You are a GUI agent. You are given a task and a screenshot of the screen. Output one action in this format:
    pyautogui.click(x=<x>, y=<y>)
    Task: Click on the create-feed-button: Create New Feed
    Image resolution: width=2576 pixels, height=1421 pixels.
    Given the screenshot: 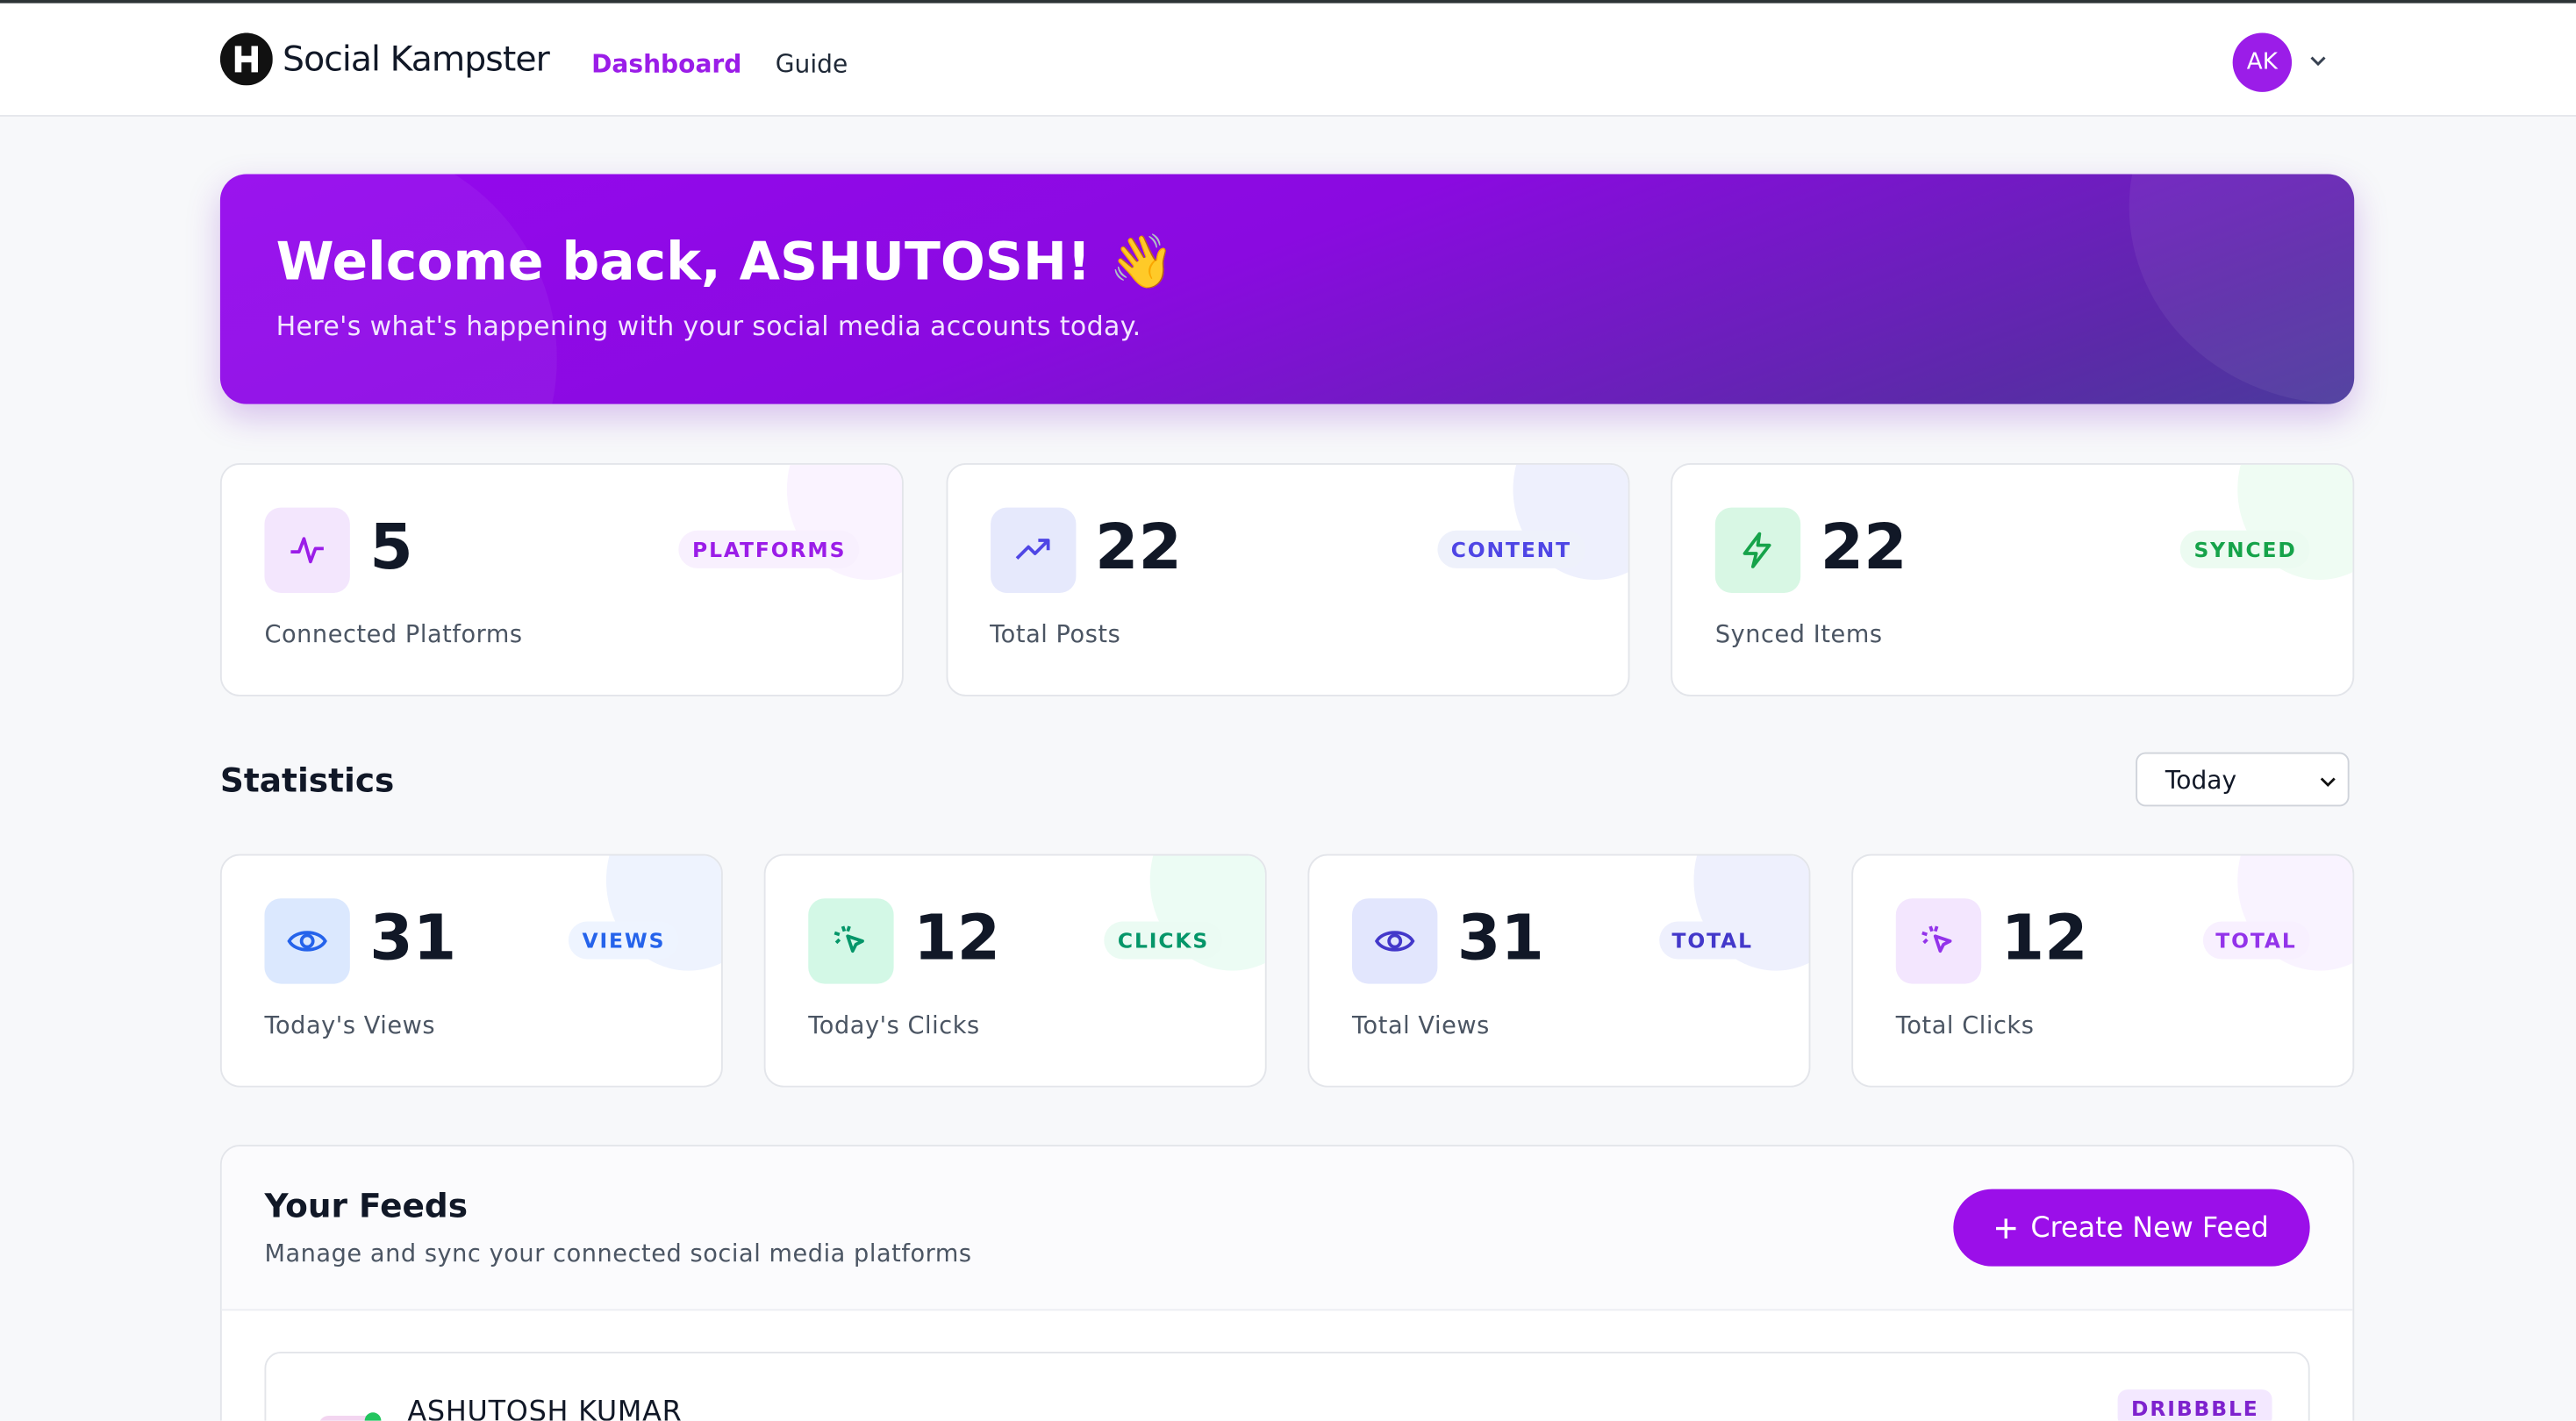 What is the action you would take?
    pyautogui.click(x=2131, y=1228)
    